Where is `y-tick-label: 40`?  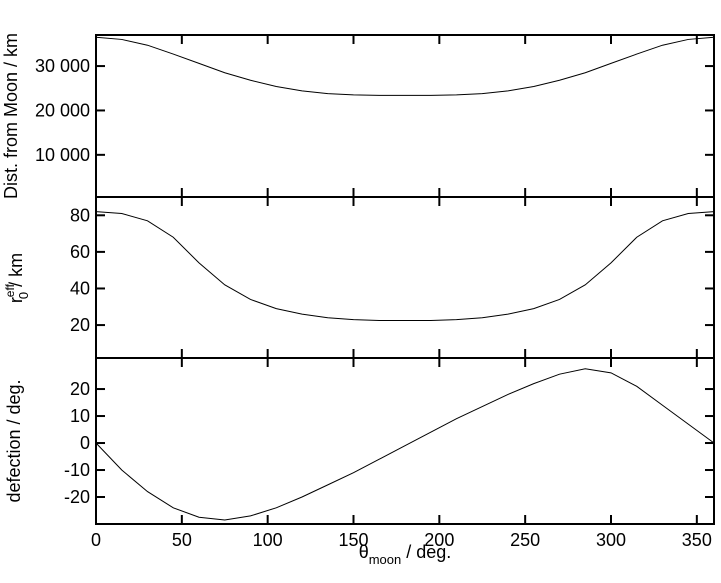
y-tick-label: 40 is located at coordinates (80, 288).